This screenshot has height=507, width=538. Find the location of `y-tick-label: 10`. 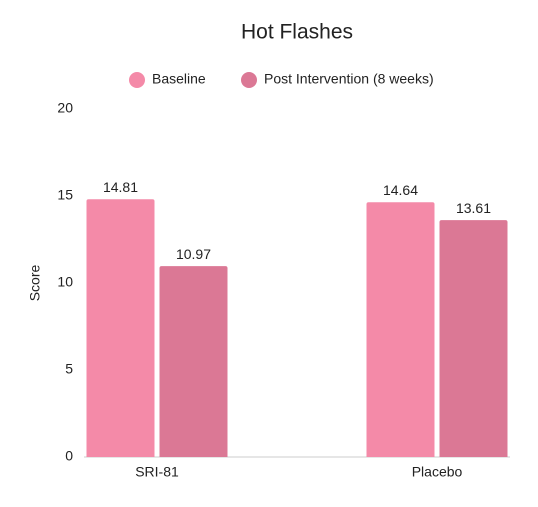

y-tick-label: 10 is located at coordinates (65, 282).